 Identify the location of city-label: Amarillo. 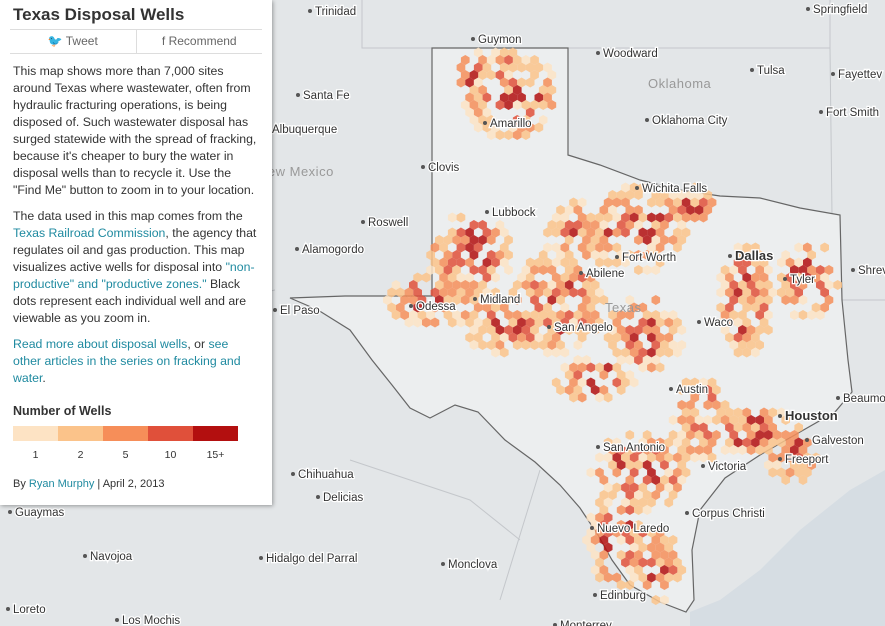
(511, 124).